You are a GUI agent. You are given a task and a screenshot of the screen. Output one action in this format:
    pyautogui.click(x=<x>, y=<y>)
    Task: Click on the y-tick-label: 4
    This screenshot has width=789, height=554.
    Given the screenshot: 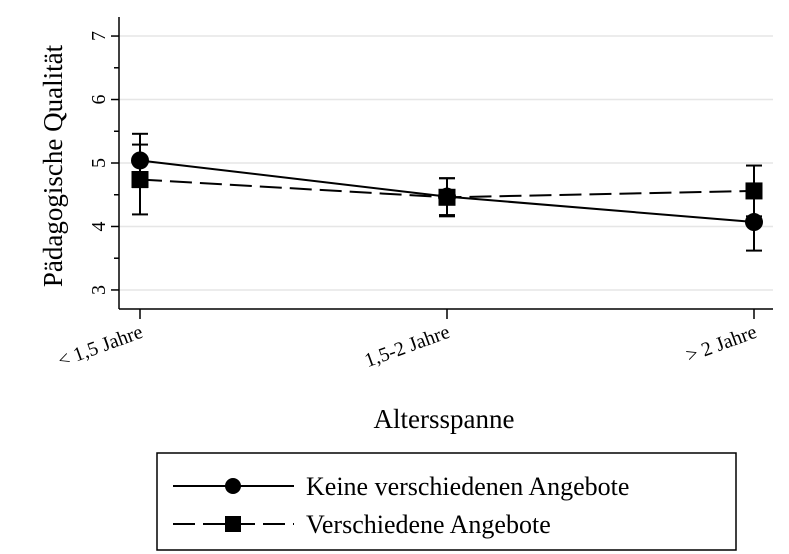 What is the action you would take?
    pyautogui.click(x=99, y=226)
    